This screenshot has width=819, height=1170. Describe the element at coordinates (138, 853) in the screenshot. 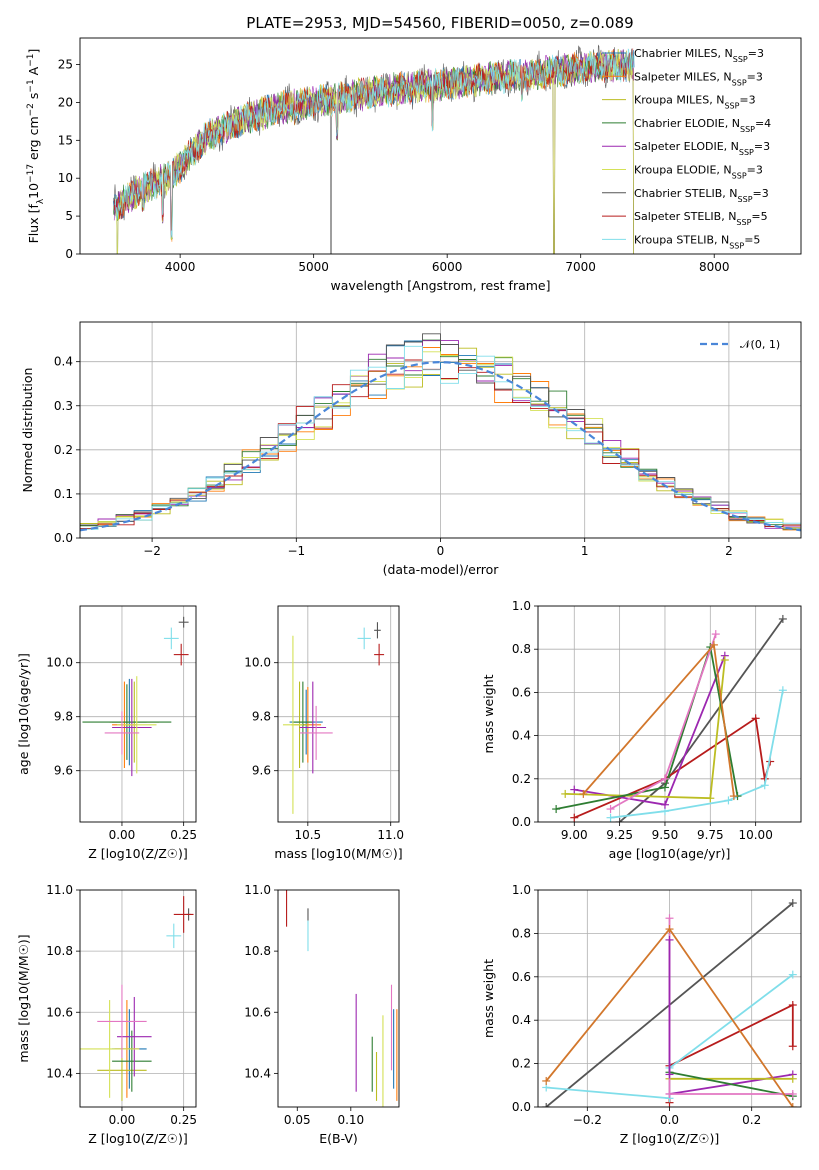

I see `x-axis-label: Z [log10(Z/Z☉)]` at that location.